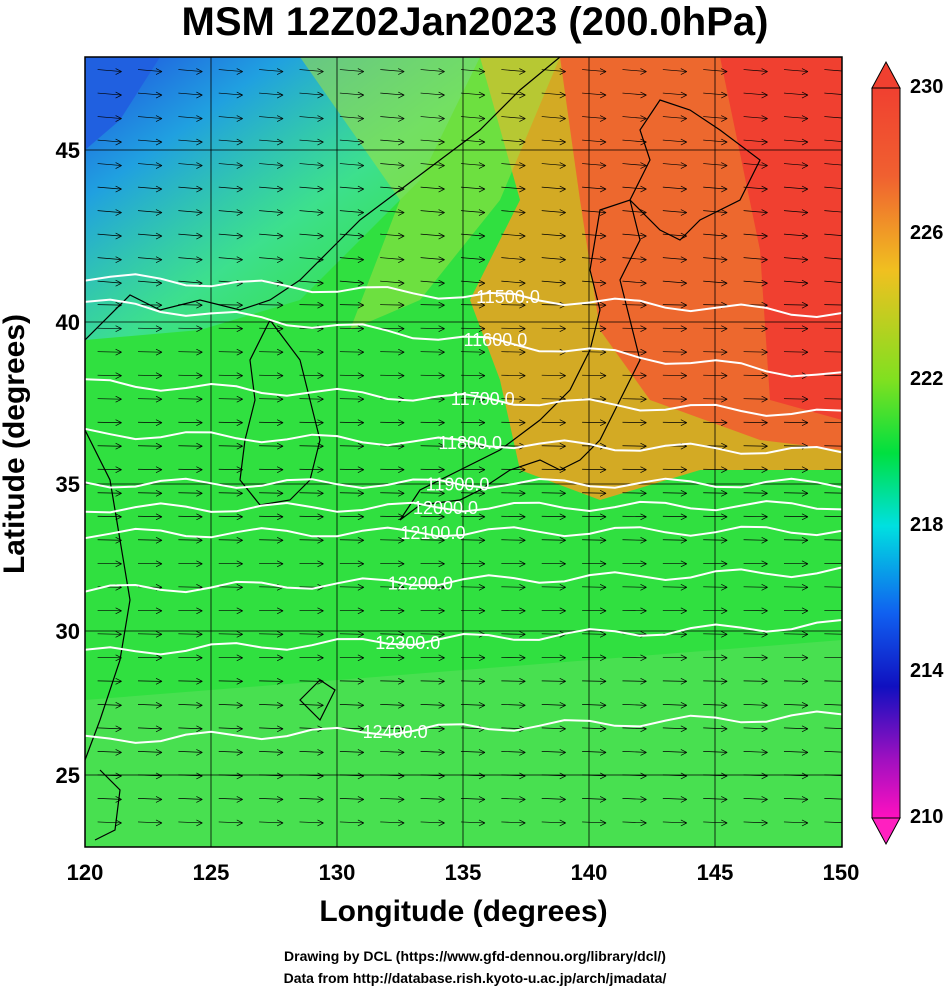  I want to click on colorbar-tick-label: 210, so click(927, 817).